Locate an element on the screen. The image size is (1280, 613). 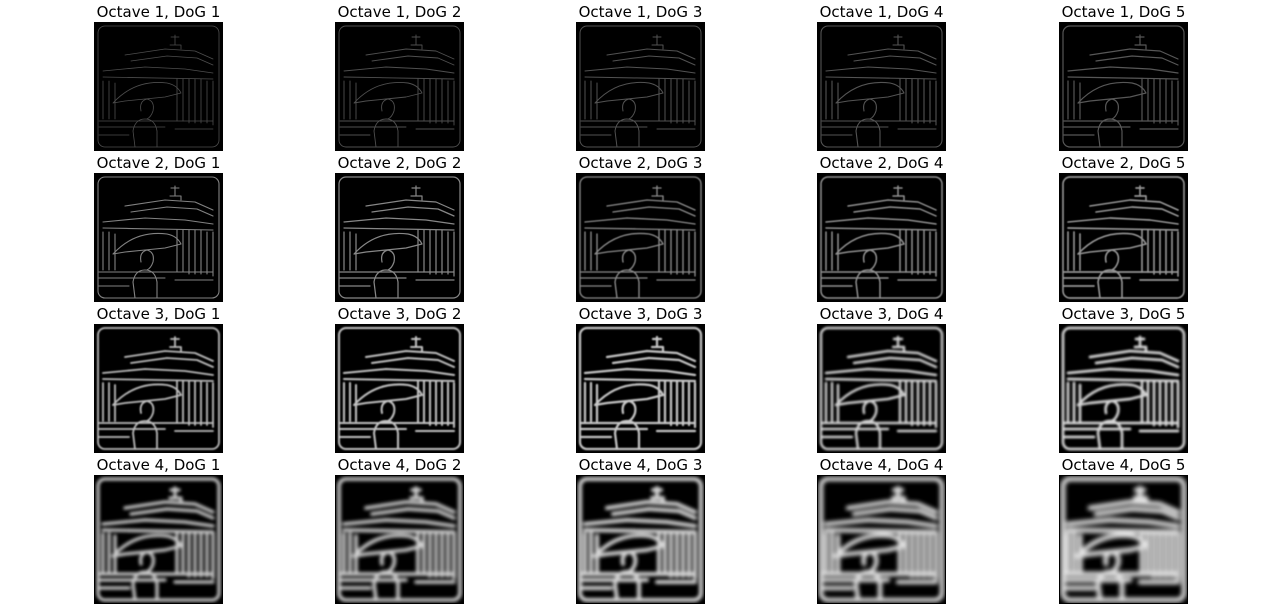
dog-panel: Octave 4, DoG 1 is located at coordinates (158, 530).